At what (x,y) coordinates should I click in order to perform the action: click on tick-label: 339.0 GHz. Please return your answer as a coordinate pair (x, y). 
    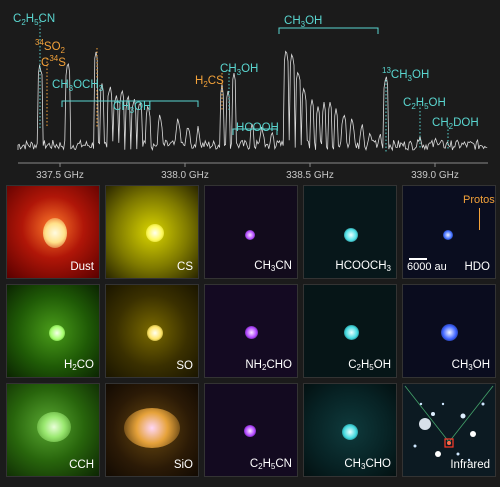
    Looking at the image, I should click on (435, 175).